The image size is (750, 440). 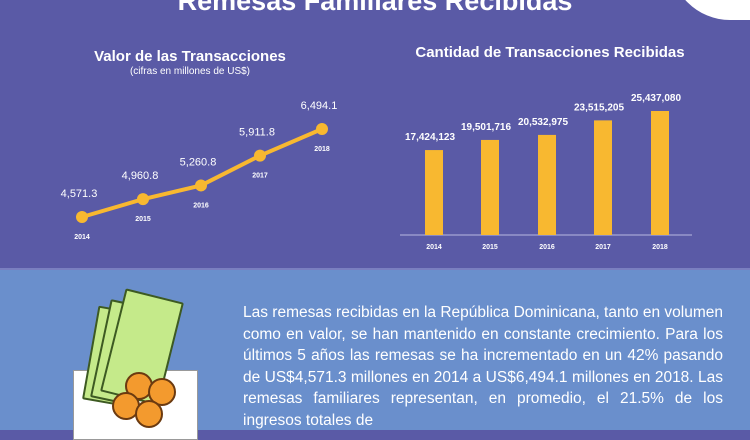 What do you see at coordinates (490, 247) in the screenshot?
I see `bar-x-tick-label: 2015` at bounding box center [490, 247].